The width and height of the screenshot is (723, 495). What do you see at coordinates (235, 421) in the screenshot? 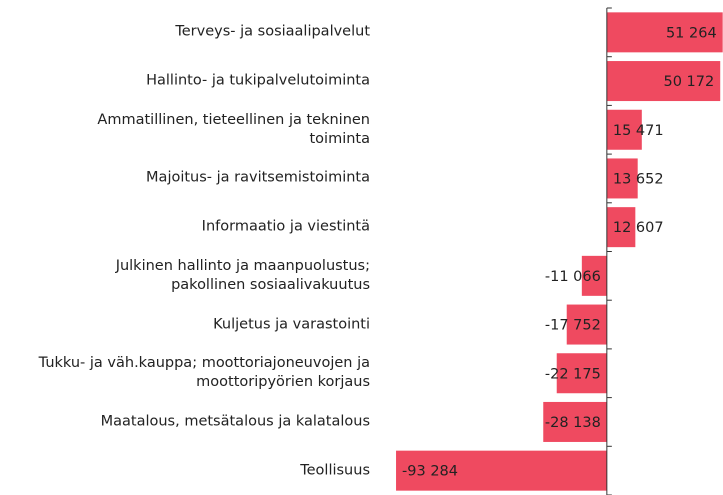
I see `category-label: Maatalous, metsätalous ja kalatalous` at bounding box center [235, 421].